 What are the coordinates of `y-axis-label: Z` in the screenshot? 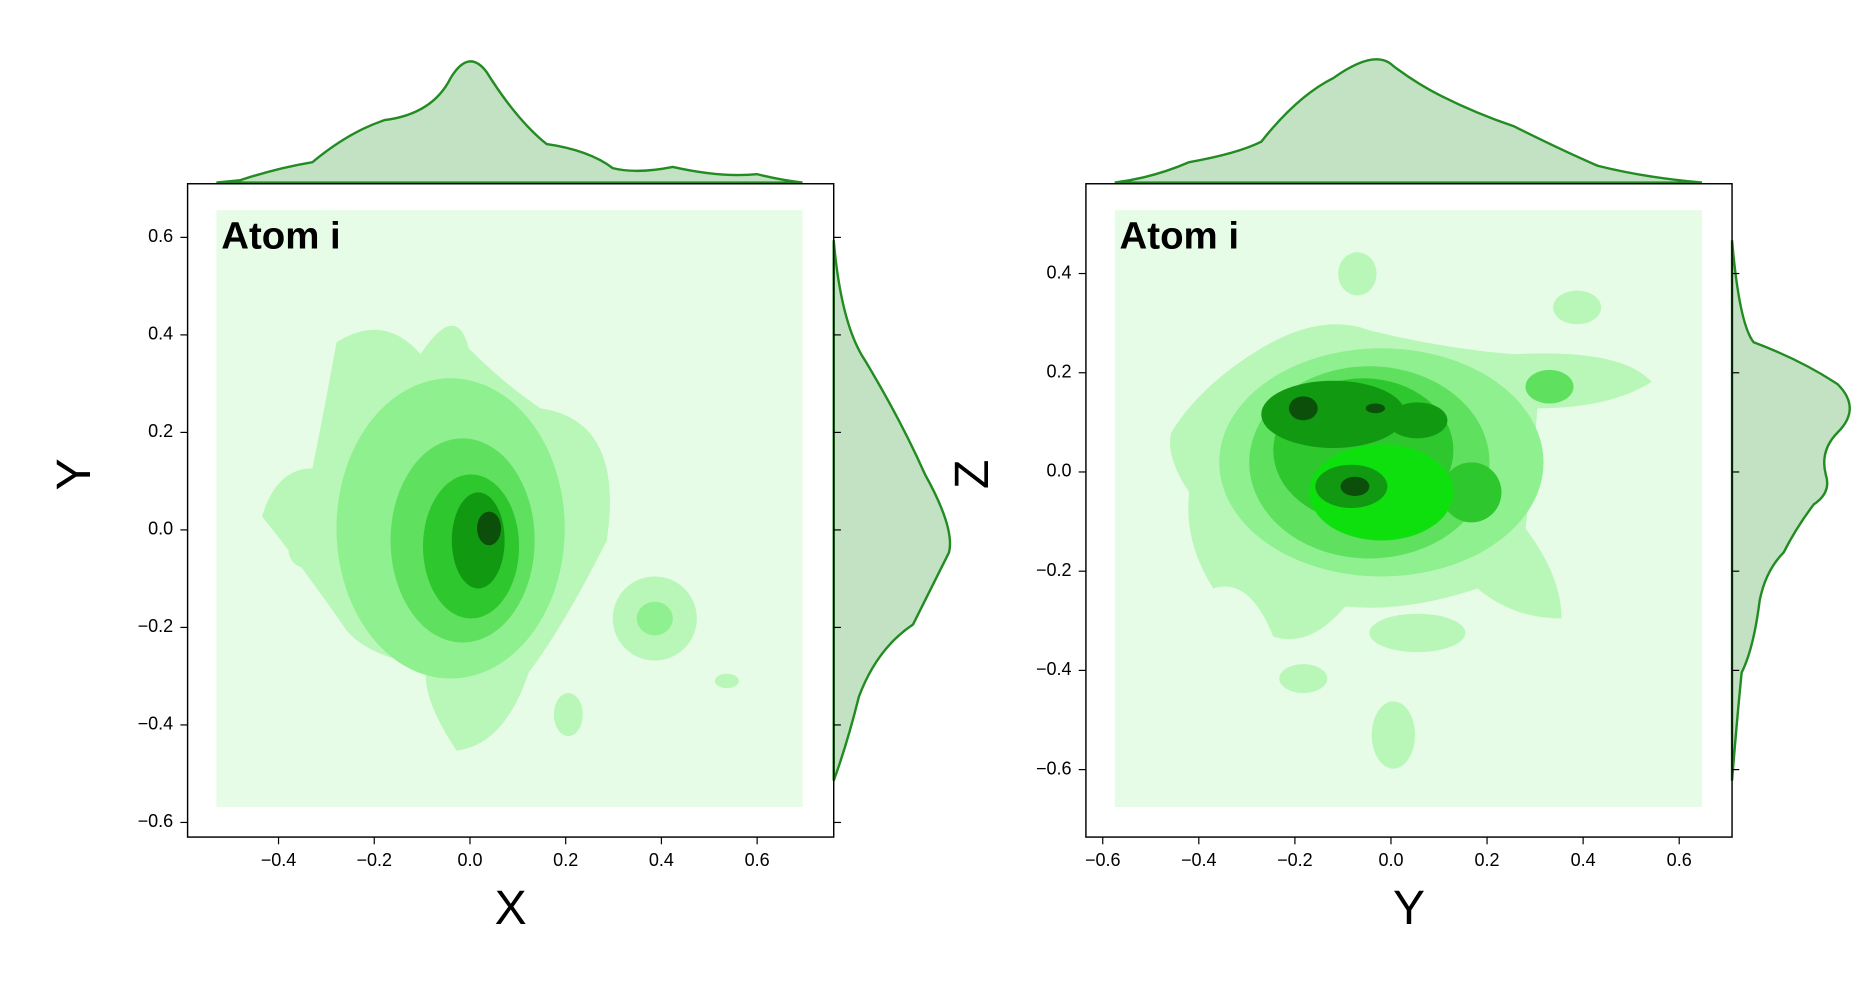 It's located at (972, 474).